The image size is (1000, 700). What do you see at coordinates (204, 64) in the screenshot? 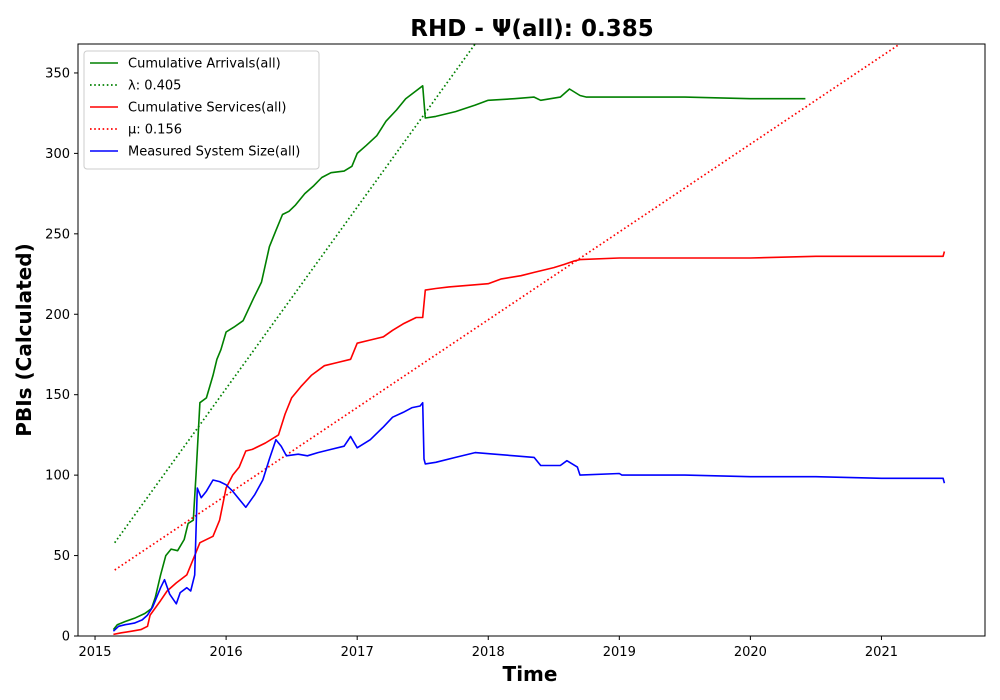
I see `legend-label-0: Cumulative Arrivals(all)` at bounding box center [204, 64].